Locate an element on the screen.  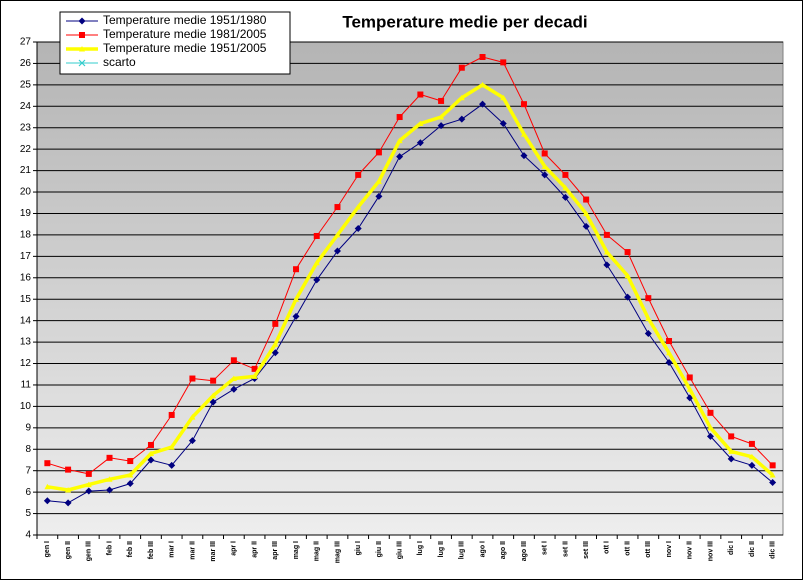
x-tick-label: set I is located at coordinates (545, 548).